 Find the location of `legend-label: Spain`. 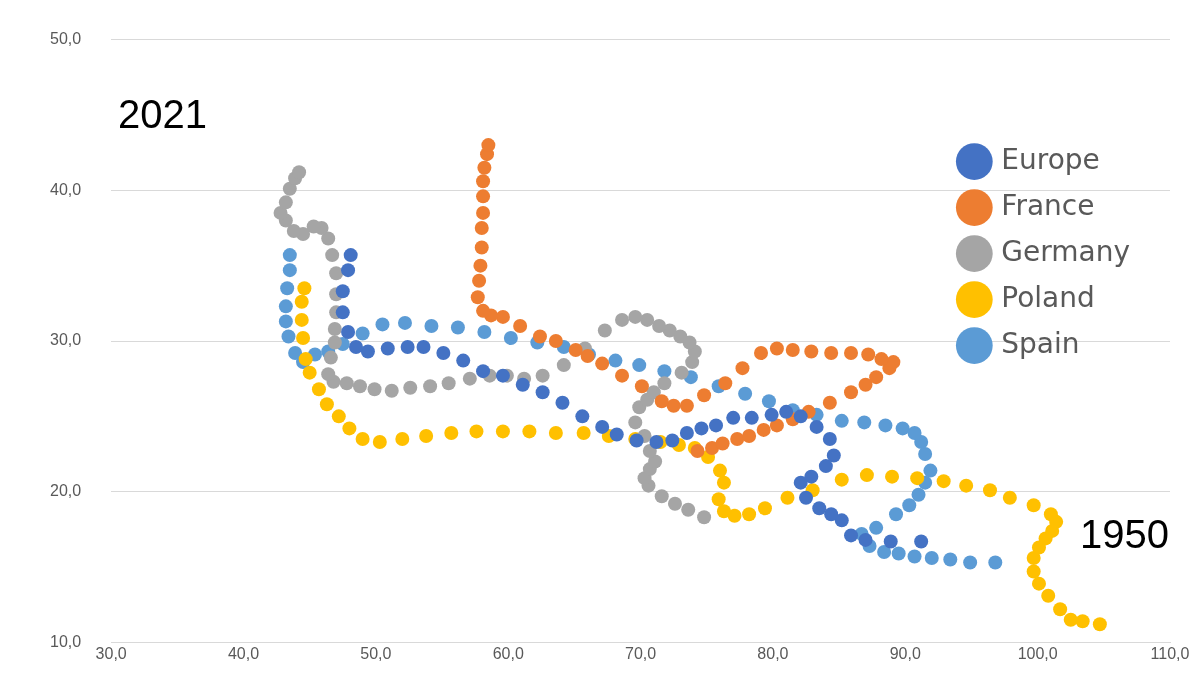

legend-label: Spain is located at coordinates (1040, 343).